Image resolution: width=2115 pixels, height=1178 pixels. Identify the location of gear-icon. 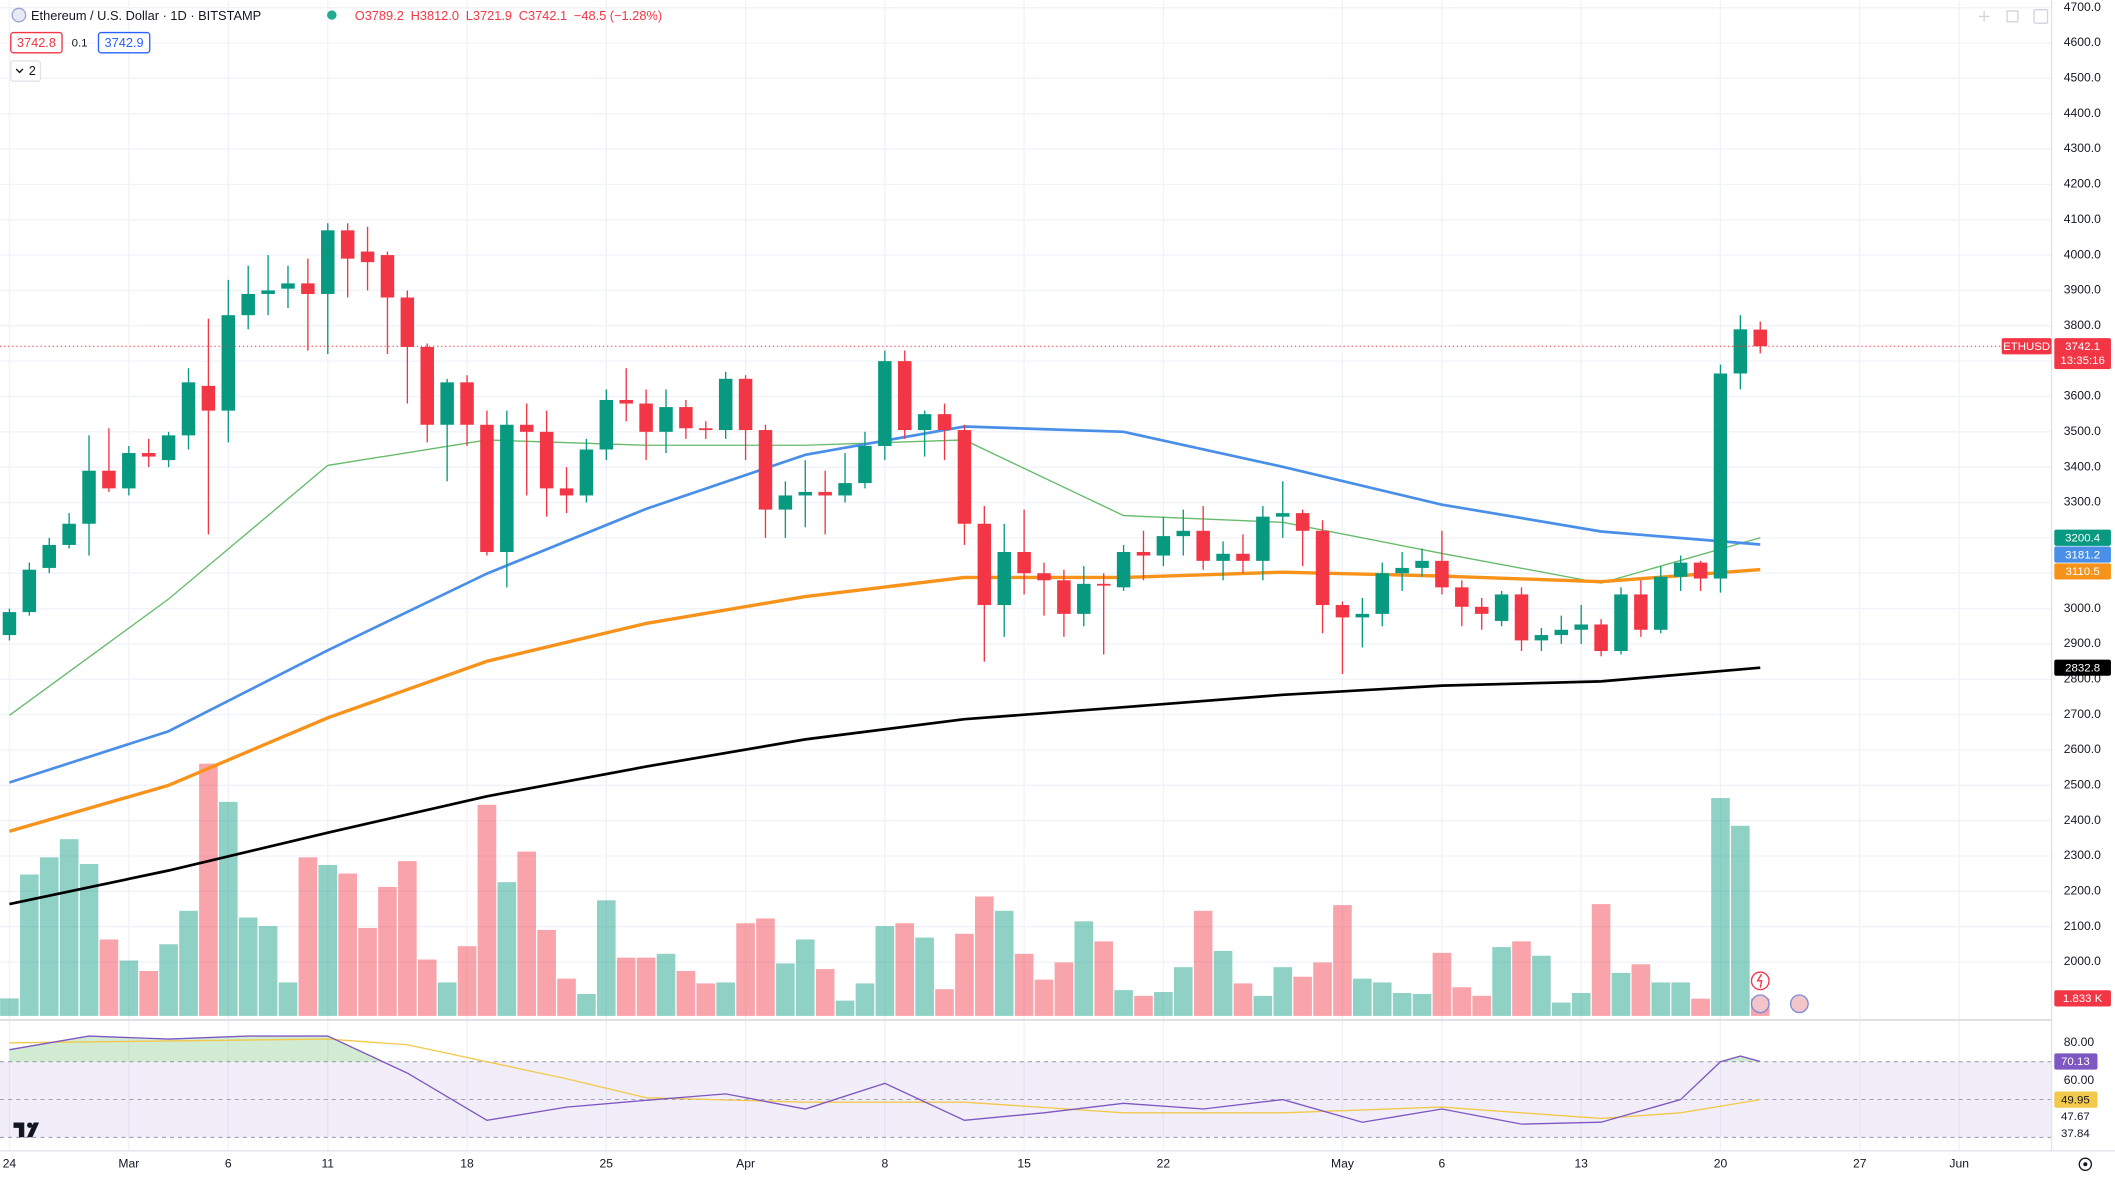
(2085, 1164).